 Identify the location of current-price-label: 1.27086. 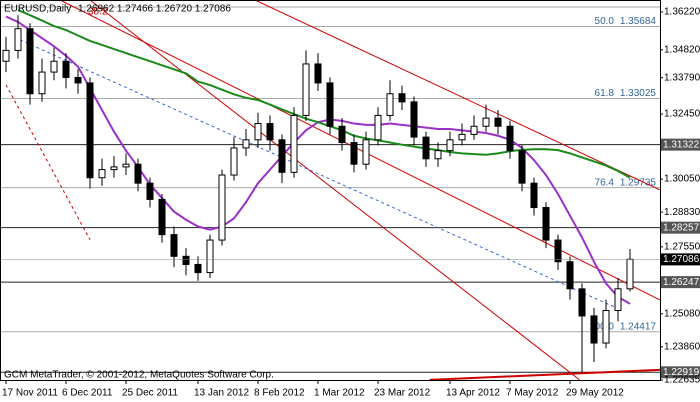
(681, 259).